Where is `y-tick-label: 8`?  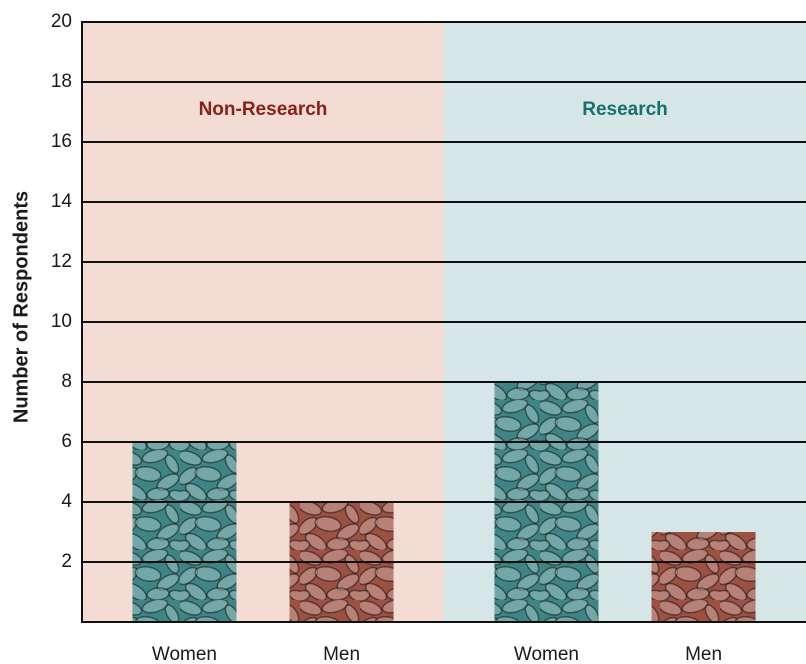 y-tick-label: 8 is located at coordinates (66, 381).